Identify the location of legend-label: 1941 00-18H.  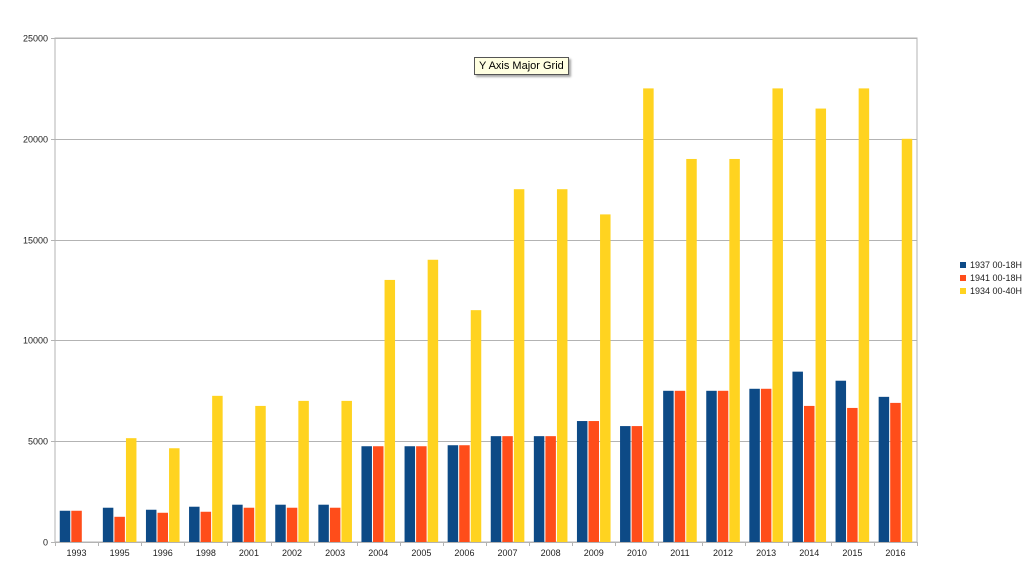
(996, 278).